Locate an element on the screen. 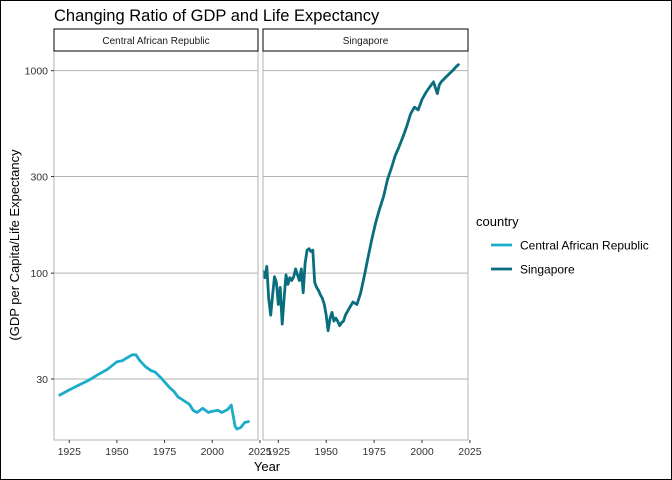 This screenshot has height=480, width=672. legend-label-1: Central African Republic is located at coordinates (584, 246).